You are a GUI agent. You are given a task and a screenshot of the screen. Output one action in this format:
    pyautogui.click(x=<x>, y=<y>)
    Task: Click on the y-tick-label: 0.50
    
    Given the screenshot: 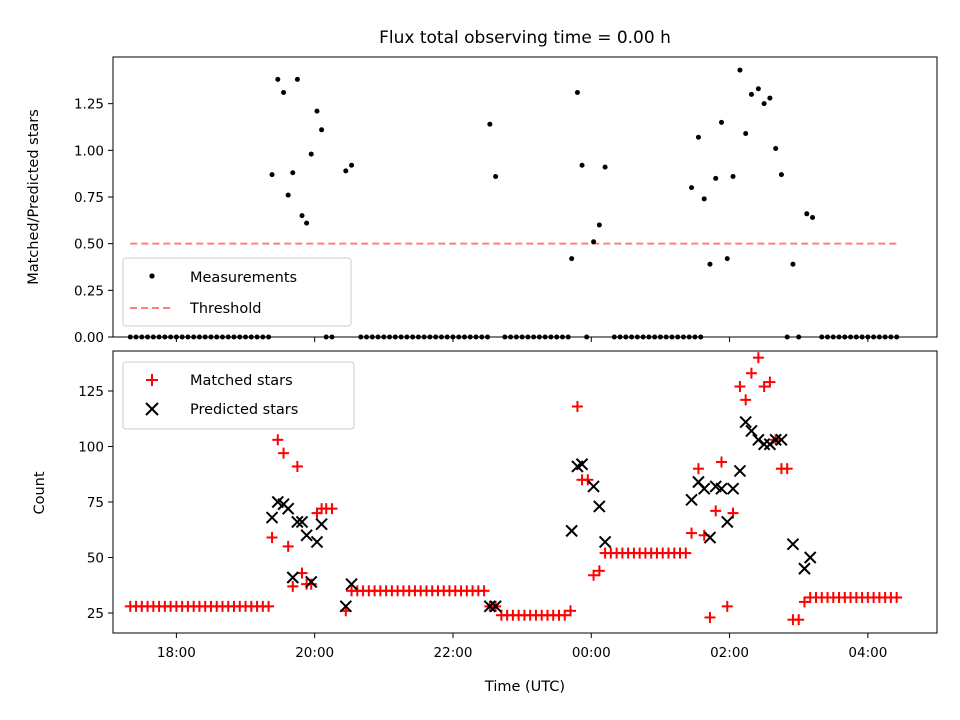 What is the action you would take?
    pyautogui.click(x=89, y=245)
    